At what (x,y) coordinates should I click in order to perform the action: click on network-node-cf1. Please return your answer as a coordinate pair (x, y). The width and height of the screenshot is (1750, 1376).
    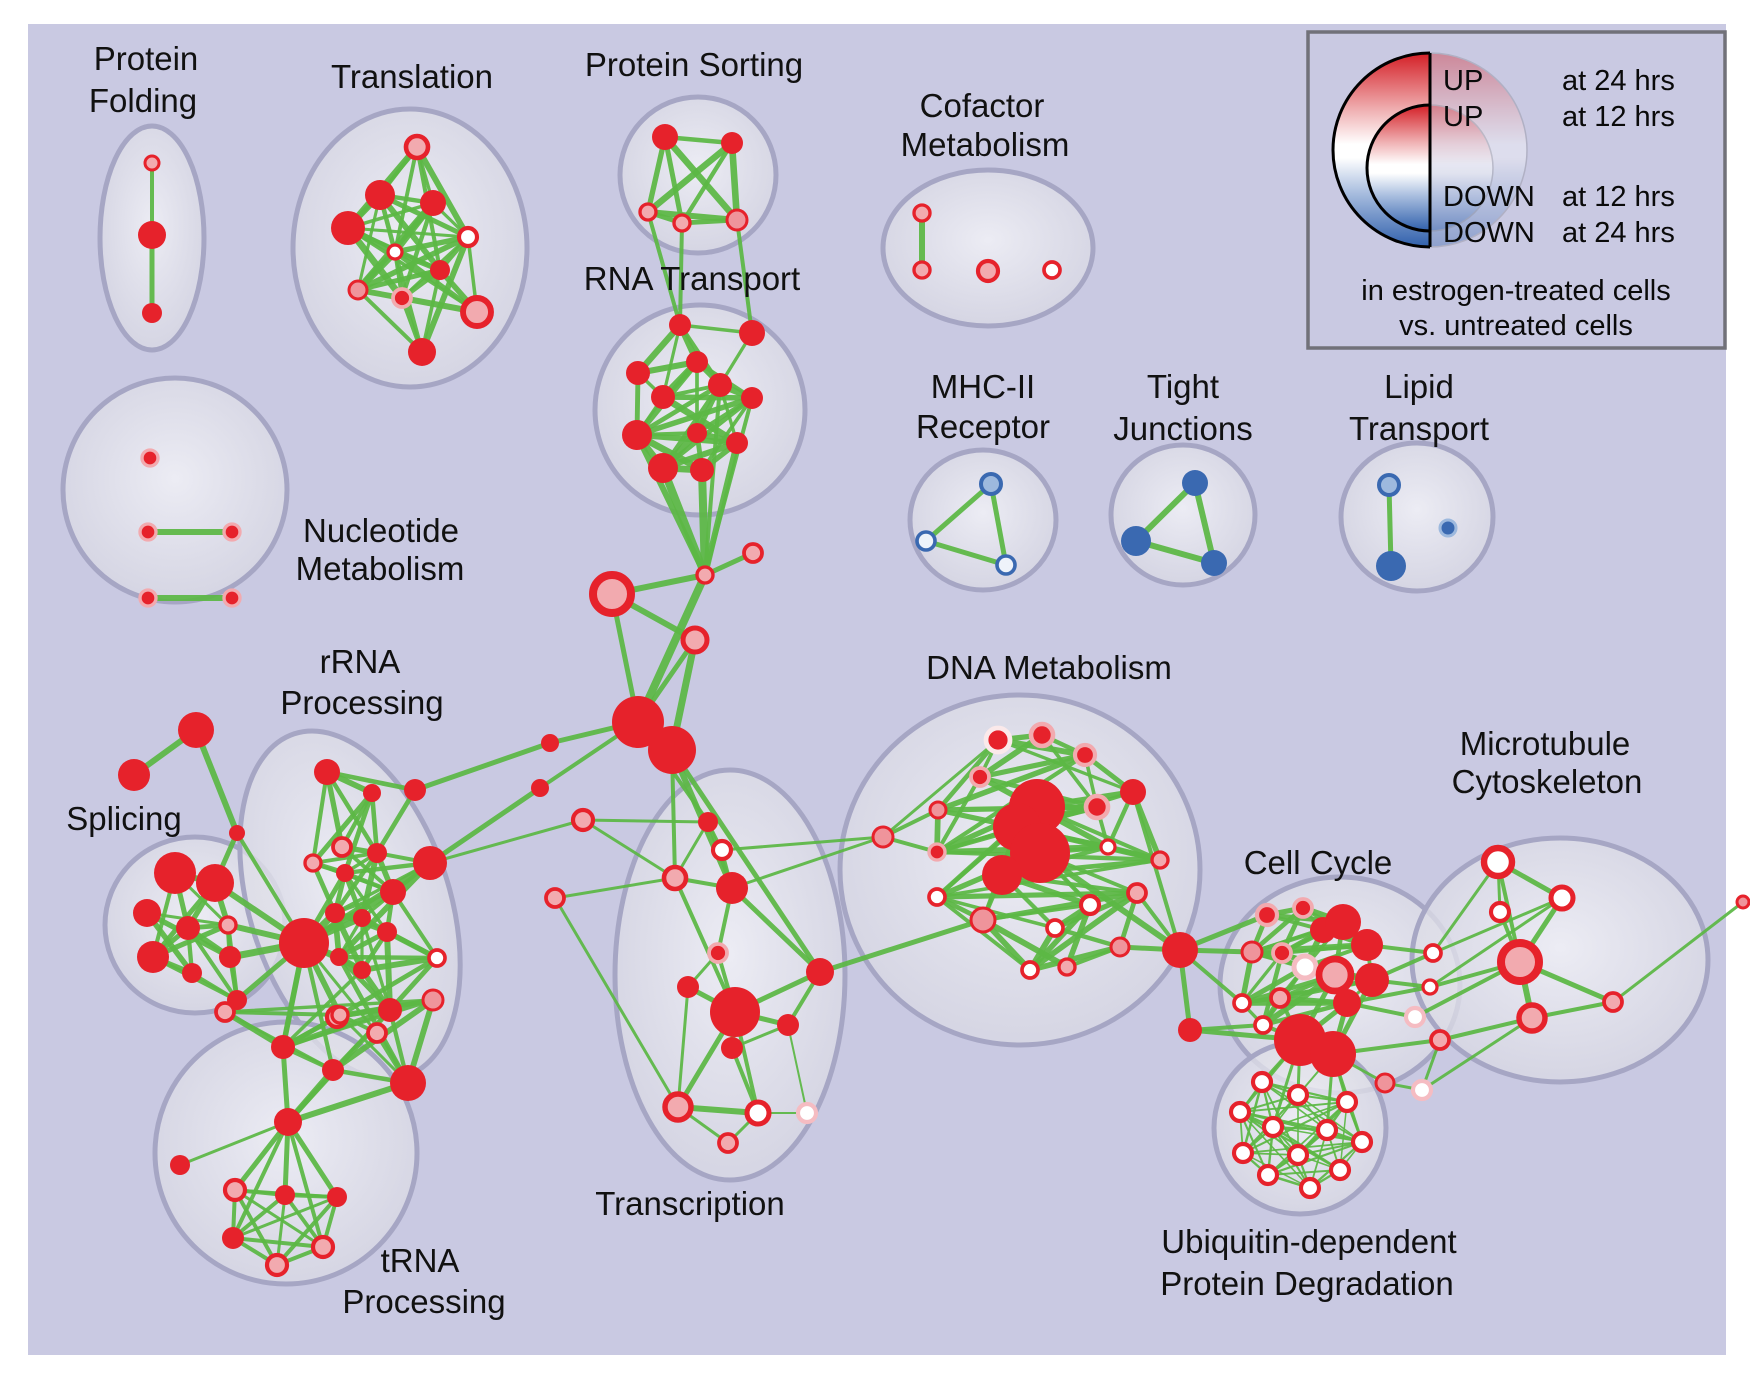
    Looking at the image, I should click on (922, 213).